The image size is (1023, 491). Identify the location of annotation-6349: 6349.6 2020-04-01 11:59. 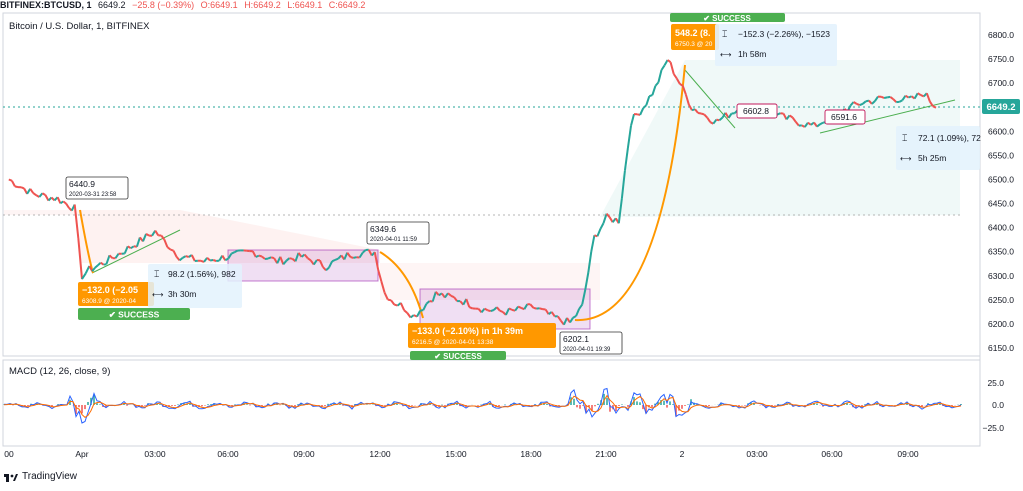
(398, 233).